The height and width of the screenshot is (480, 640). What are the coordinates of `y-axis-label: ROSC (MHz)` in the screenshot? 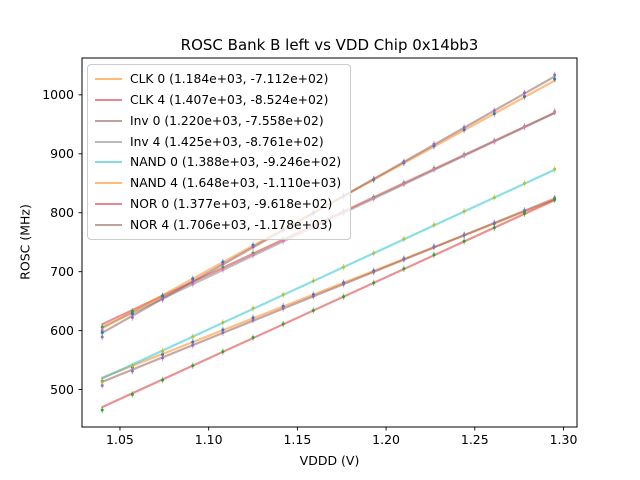 It's located at (25, 242).